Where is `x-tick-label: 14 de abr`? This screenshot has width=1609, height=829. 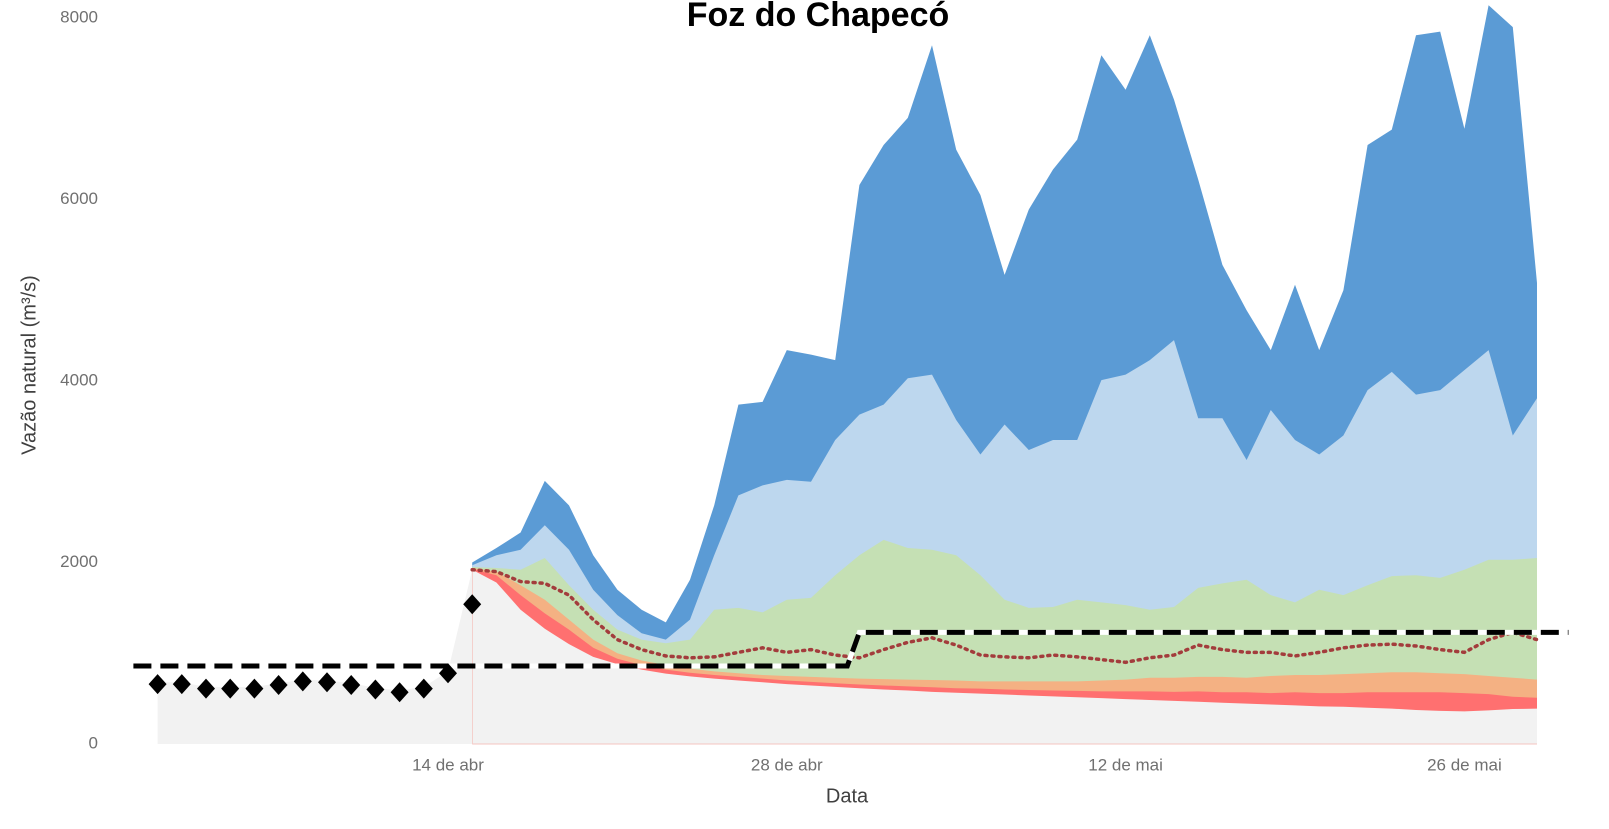 x-tick-label: 14 de abr is located at coordinates (448, 764).